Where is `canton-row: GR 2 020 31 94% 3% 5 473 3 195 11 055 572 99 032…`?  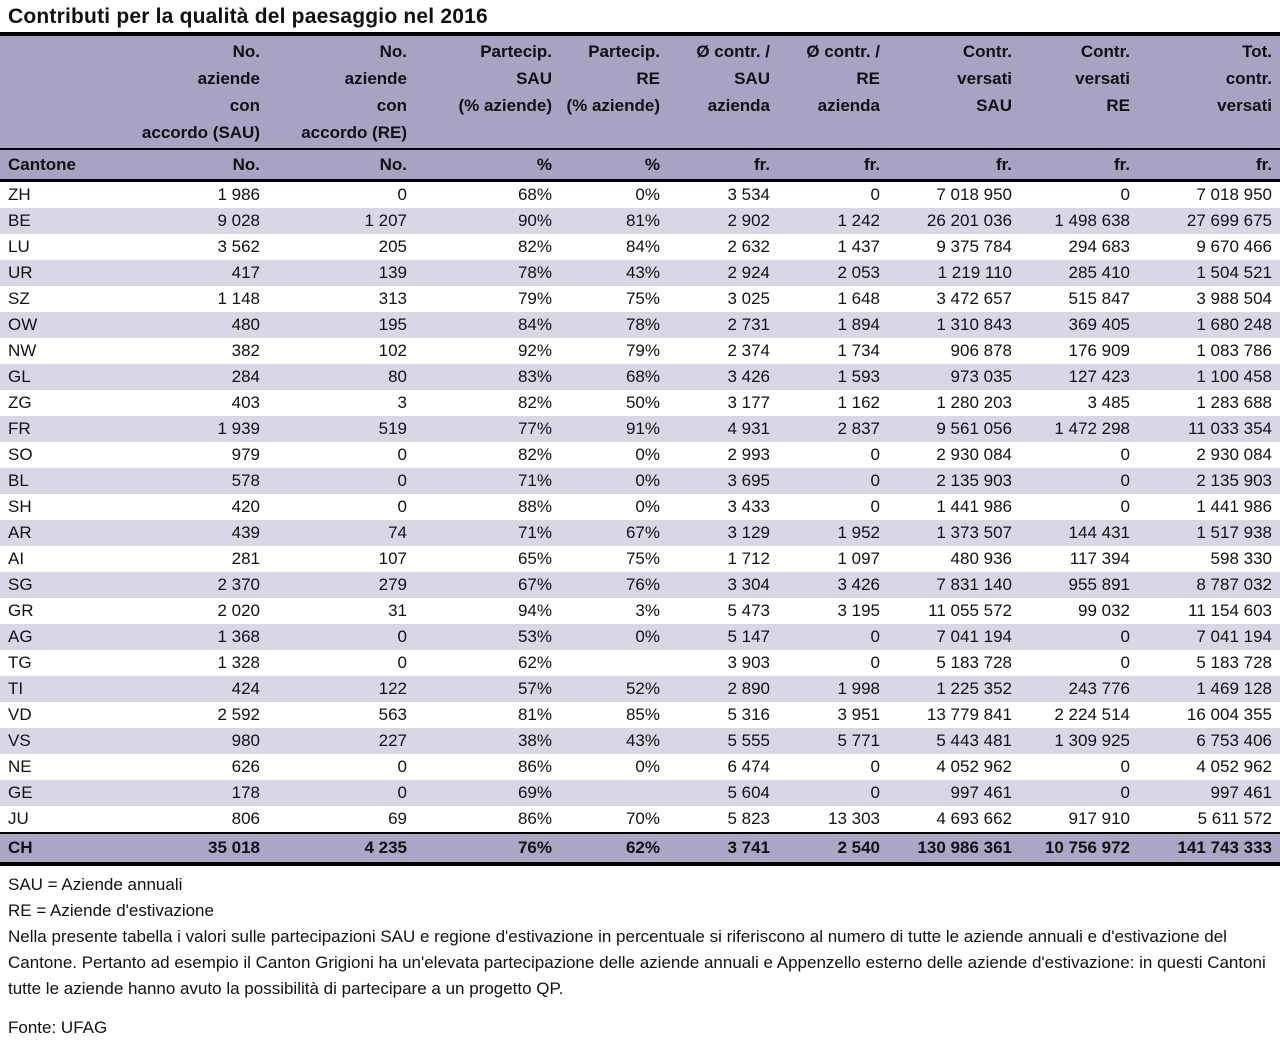
canton-row: GR 2 020 31 94% 3% 5 473 3 195 11 055 572 99 032… is located at coordinates (640, 611).